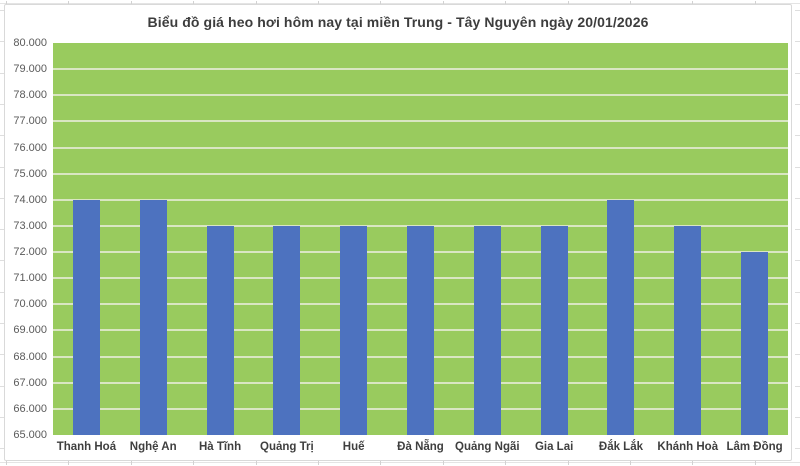 The image size is (800, 466). What do you see at coordinates (620, 447) in the screenshot?
I see `category-label: Đắk Lắk` at bounding box center [620, 447].